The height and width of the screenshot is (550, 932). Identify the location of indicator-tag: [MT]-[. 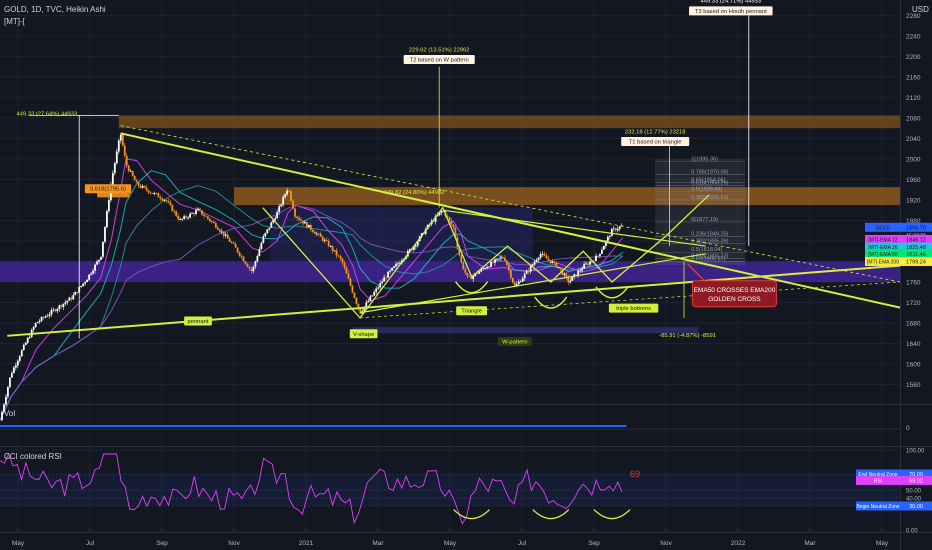
(14, 21).